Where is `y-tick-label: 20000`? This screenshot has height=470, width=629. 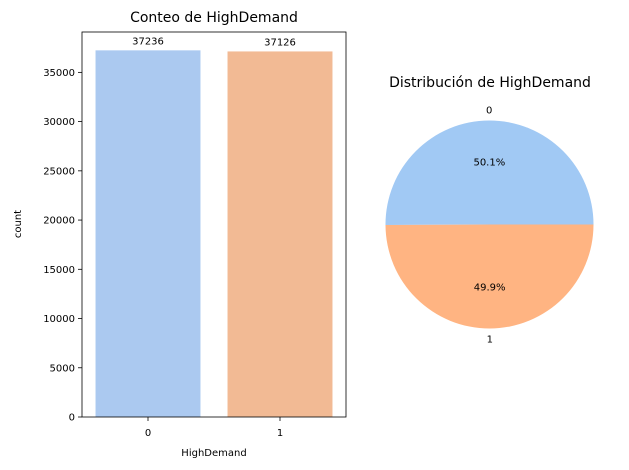
y-tick-label: 20000 is located at coordinates (59, 221).